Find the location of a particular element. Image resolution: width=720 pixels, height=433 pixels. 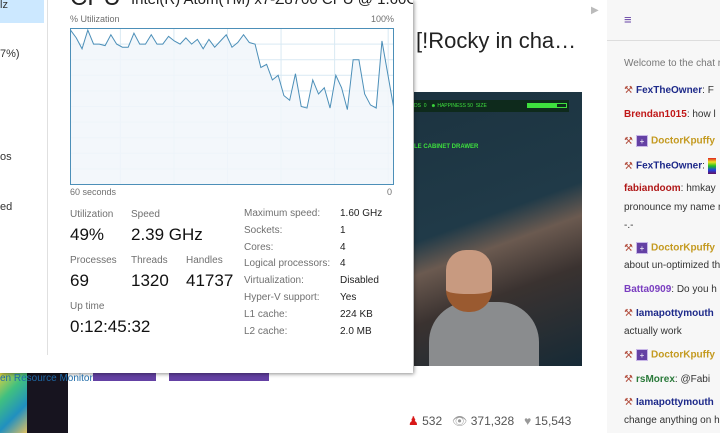

chat-message: Batta0909: Do you h is located at coordinates (670, 289).